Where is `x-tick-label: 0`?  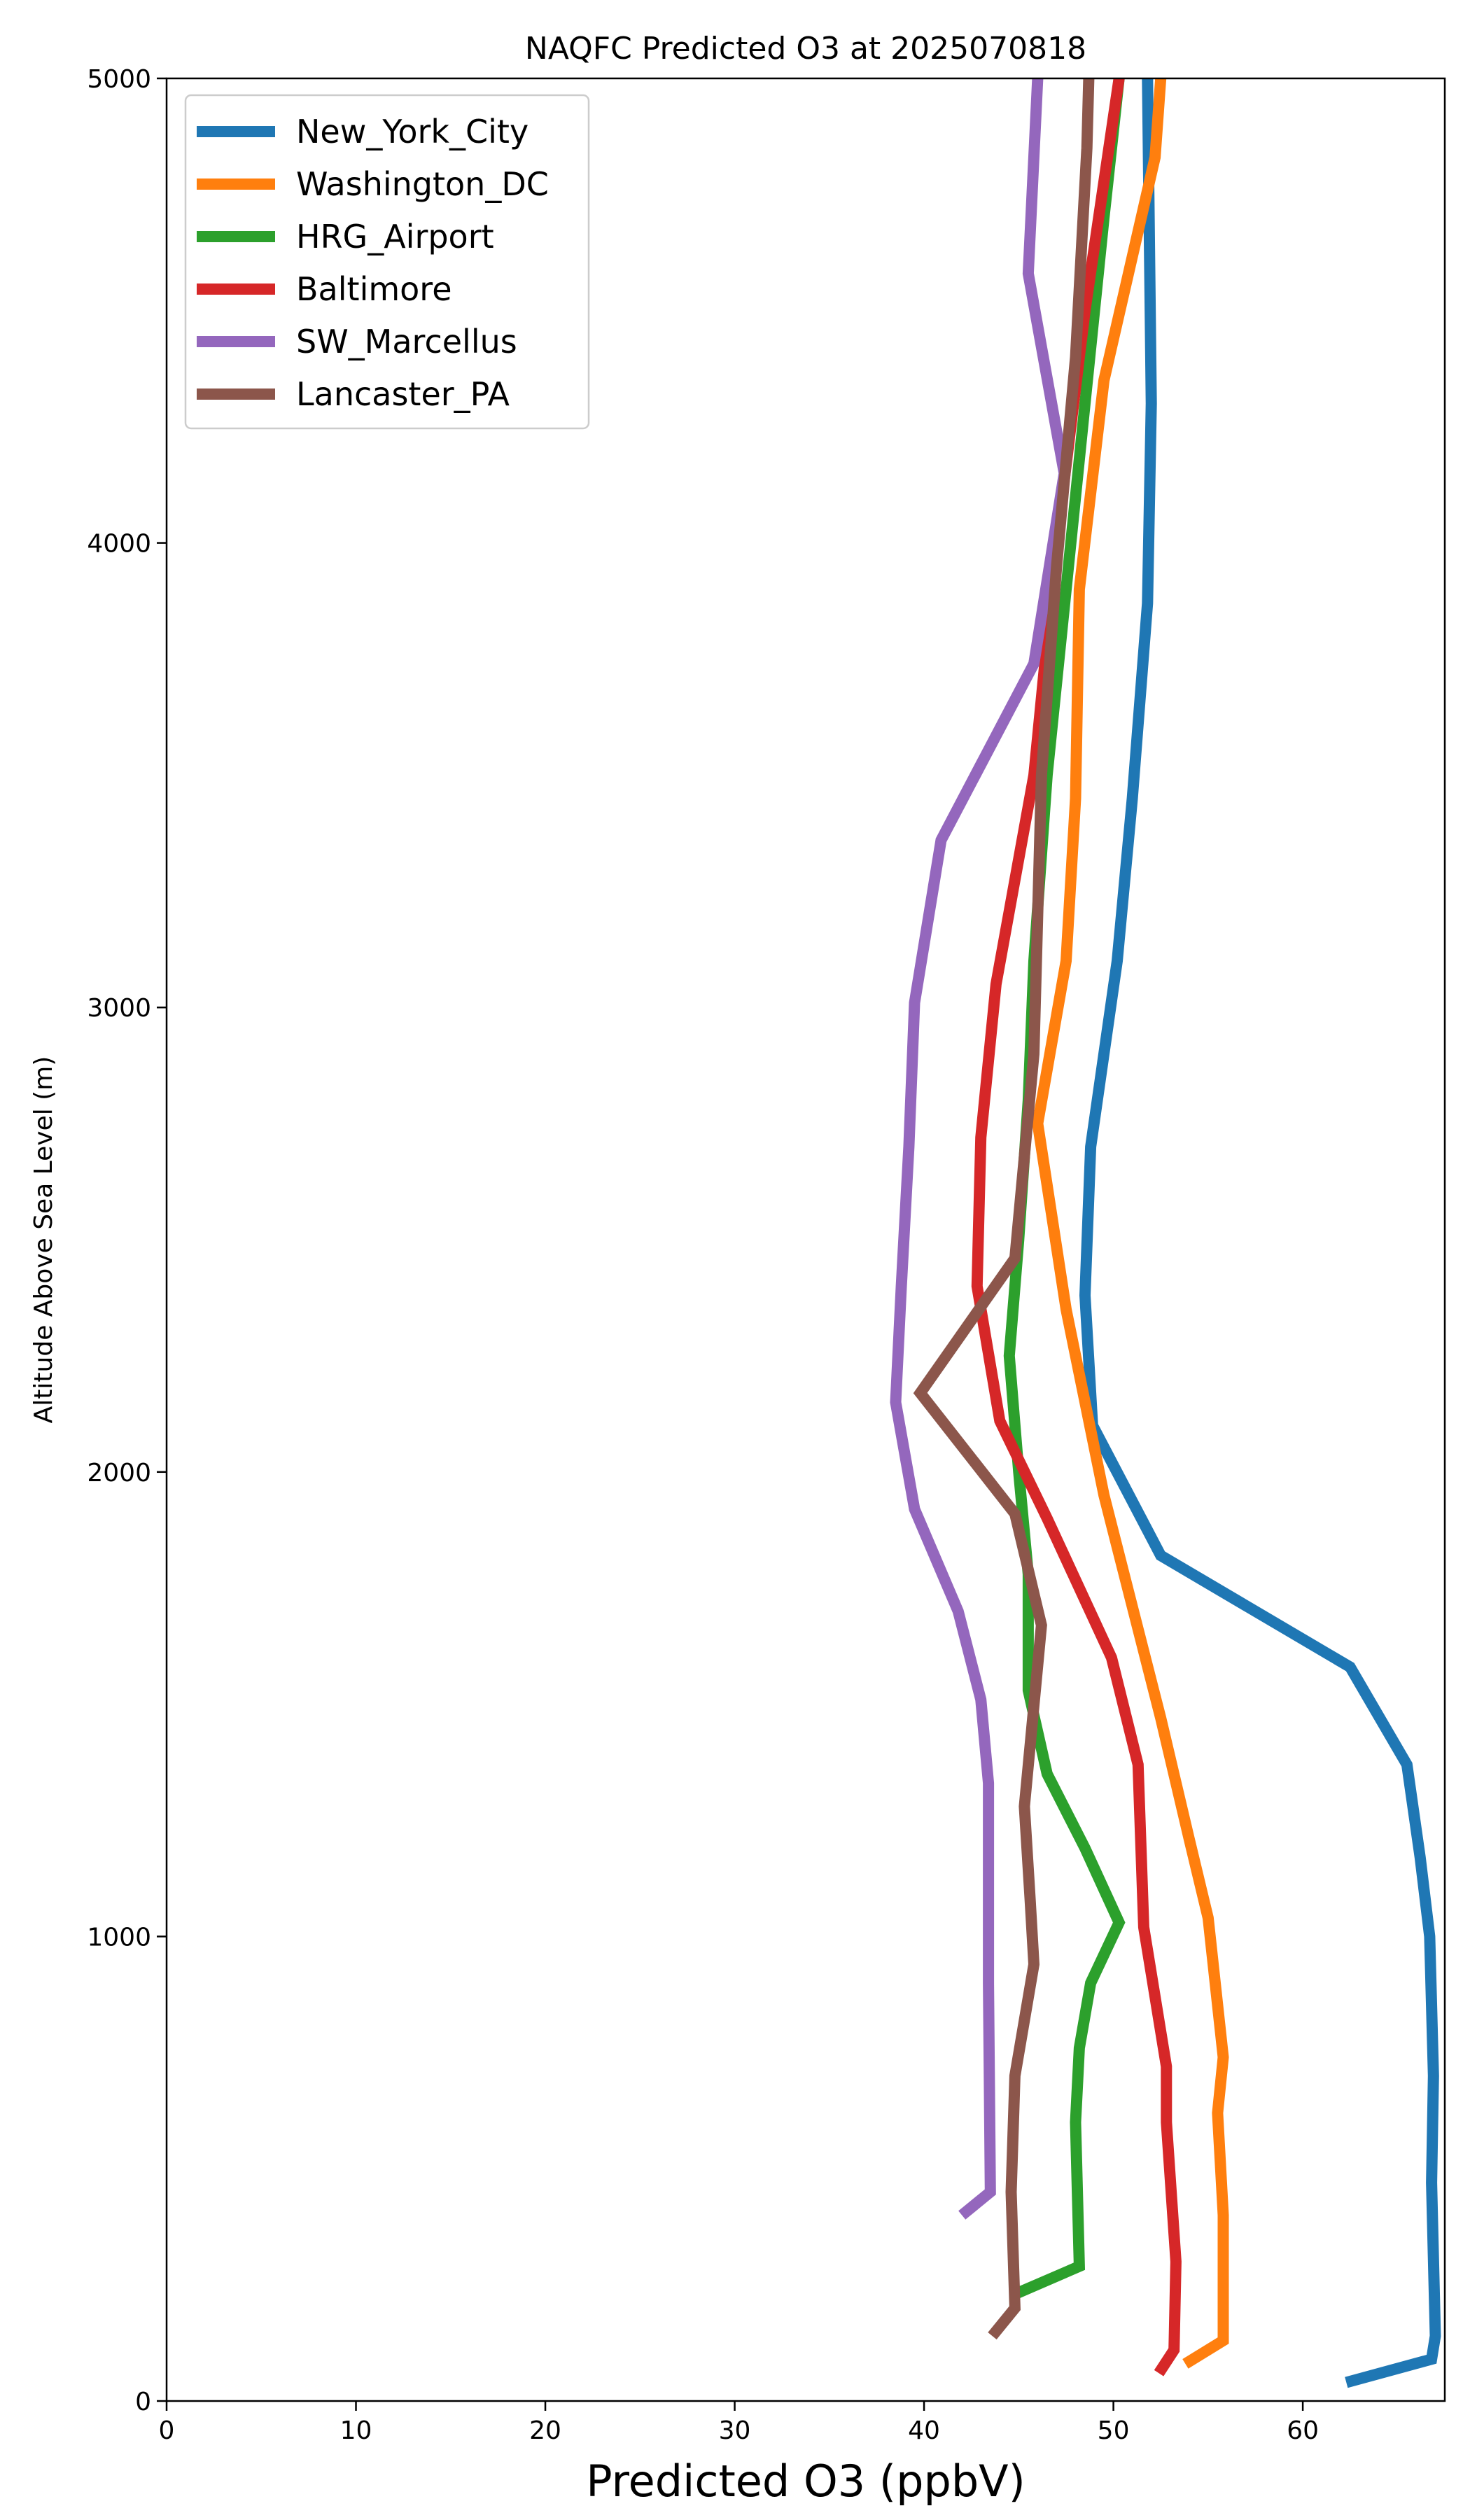
x-tick-label: 0 is located at coordinates (167, 2430).